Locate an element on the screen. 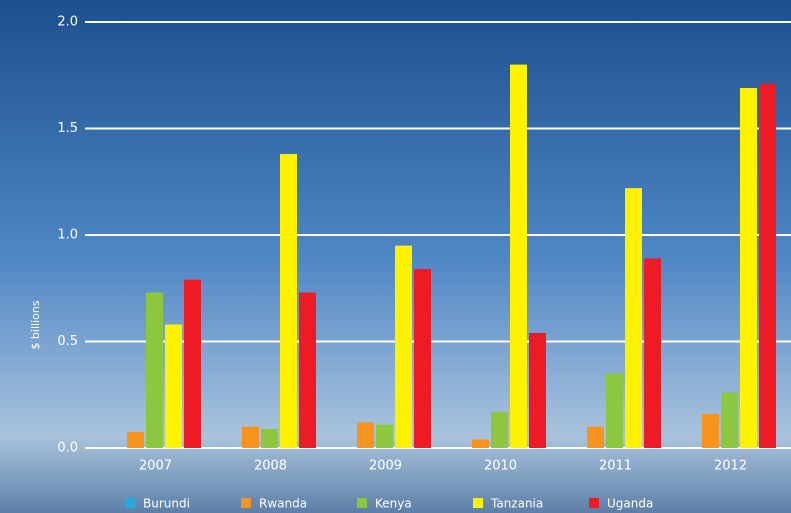 The image size is (791, 513). legend-label: Uganda is located at coordinates (630, 504).